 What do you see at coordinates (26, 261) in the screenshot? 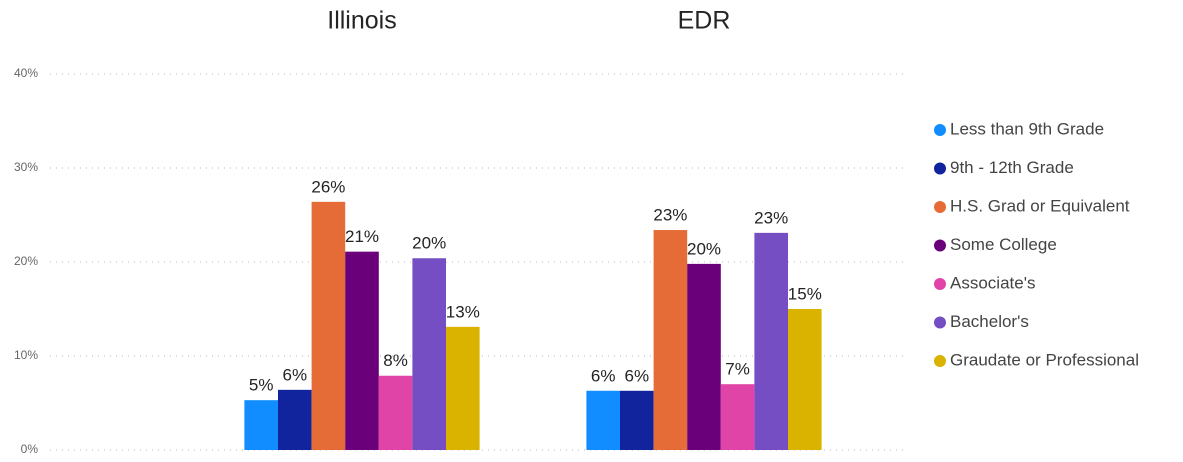
I see `y-tick-label: 20%` at bounding box center [26, 261].